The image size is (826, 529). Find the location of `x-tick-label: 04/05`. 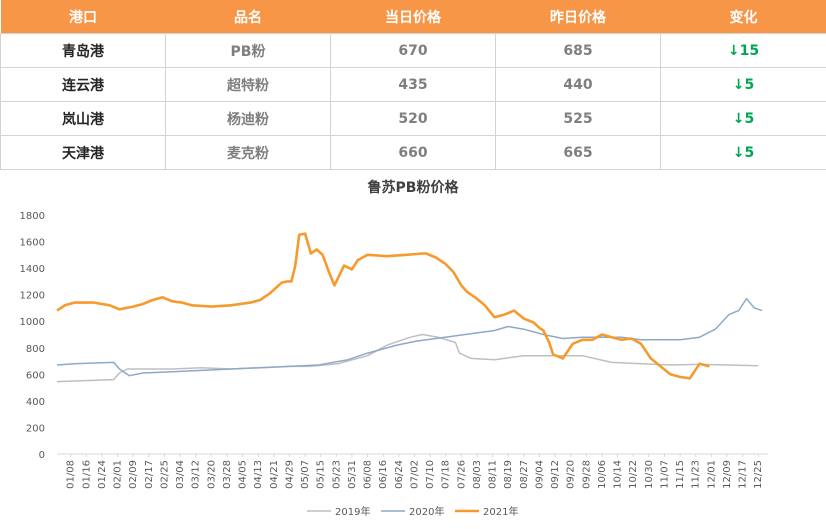

x-tick-label: 04/05 is located at coordinates (243, 474).